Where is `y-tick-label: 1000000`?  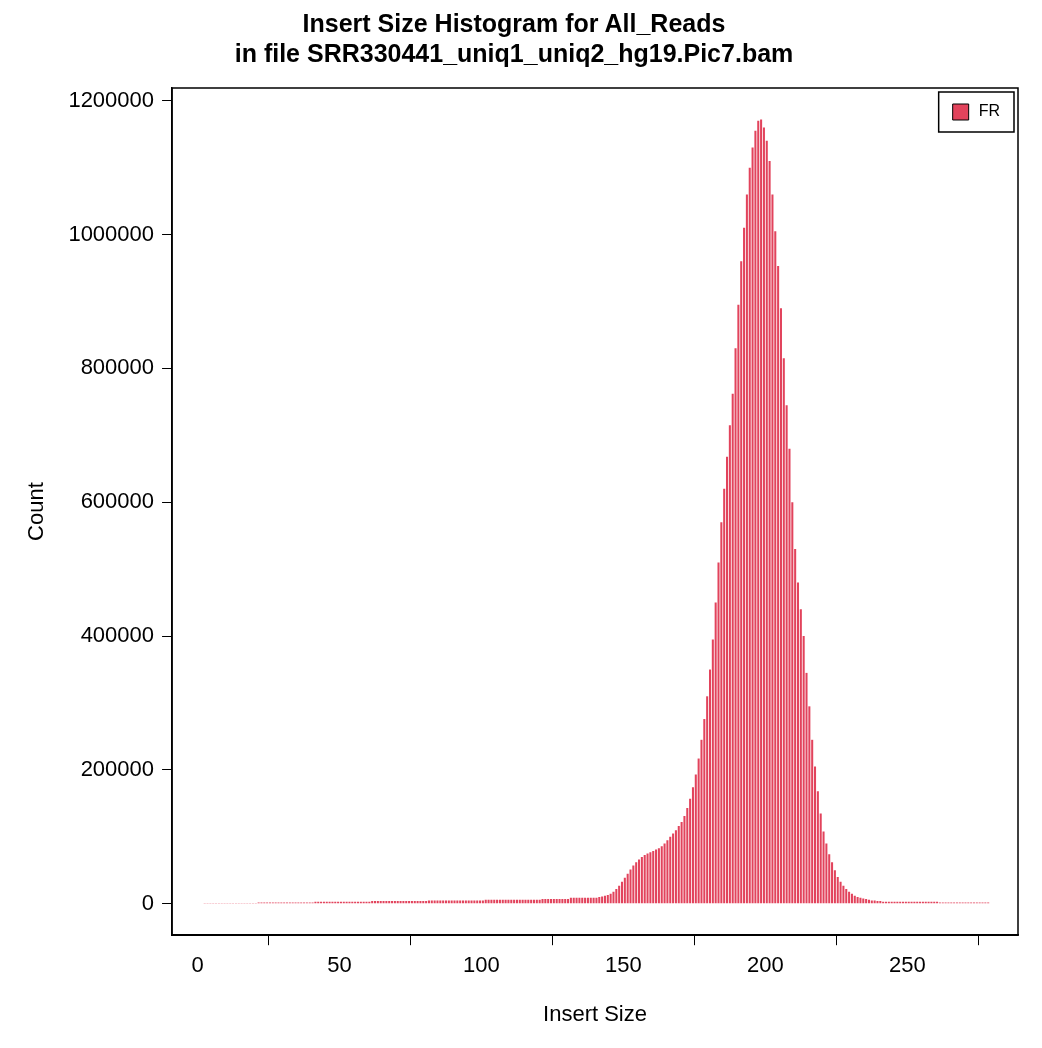
y-tick-label: 1000000 is located at coordinates (111, 233).